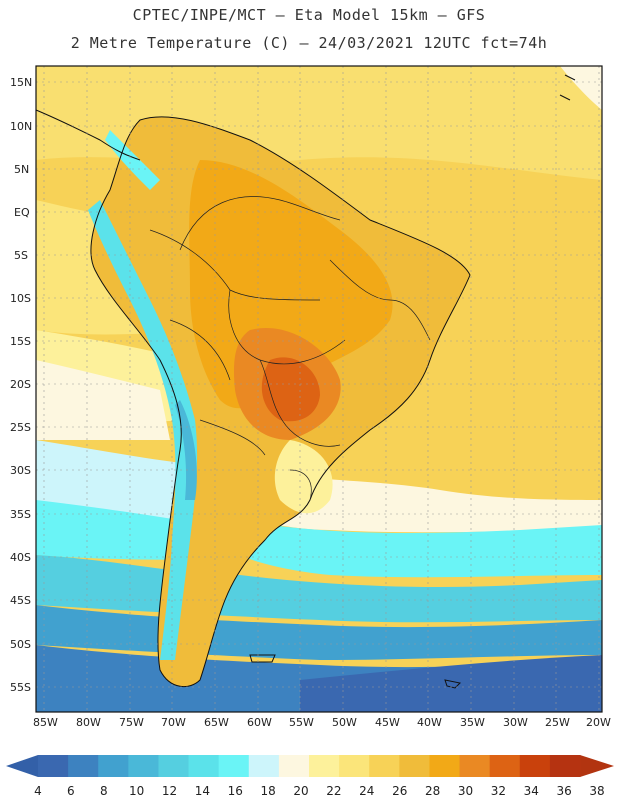  What do you see at coordinates (366, 791) in the screenshot?
I see `colorbar-tick-label: 24` at bounding box center [366, 791].